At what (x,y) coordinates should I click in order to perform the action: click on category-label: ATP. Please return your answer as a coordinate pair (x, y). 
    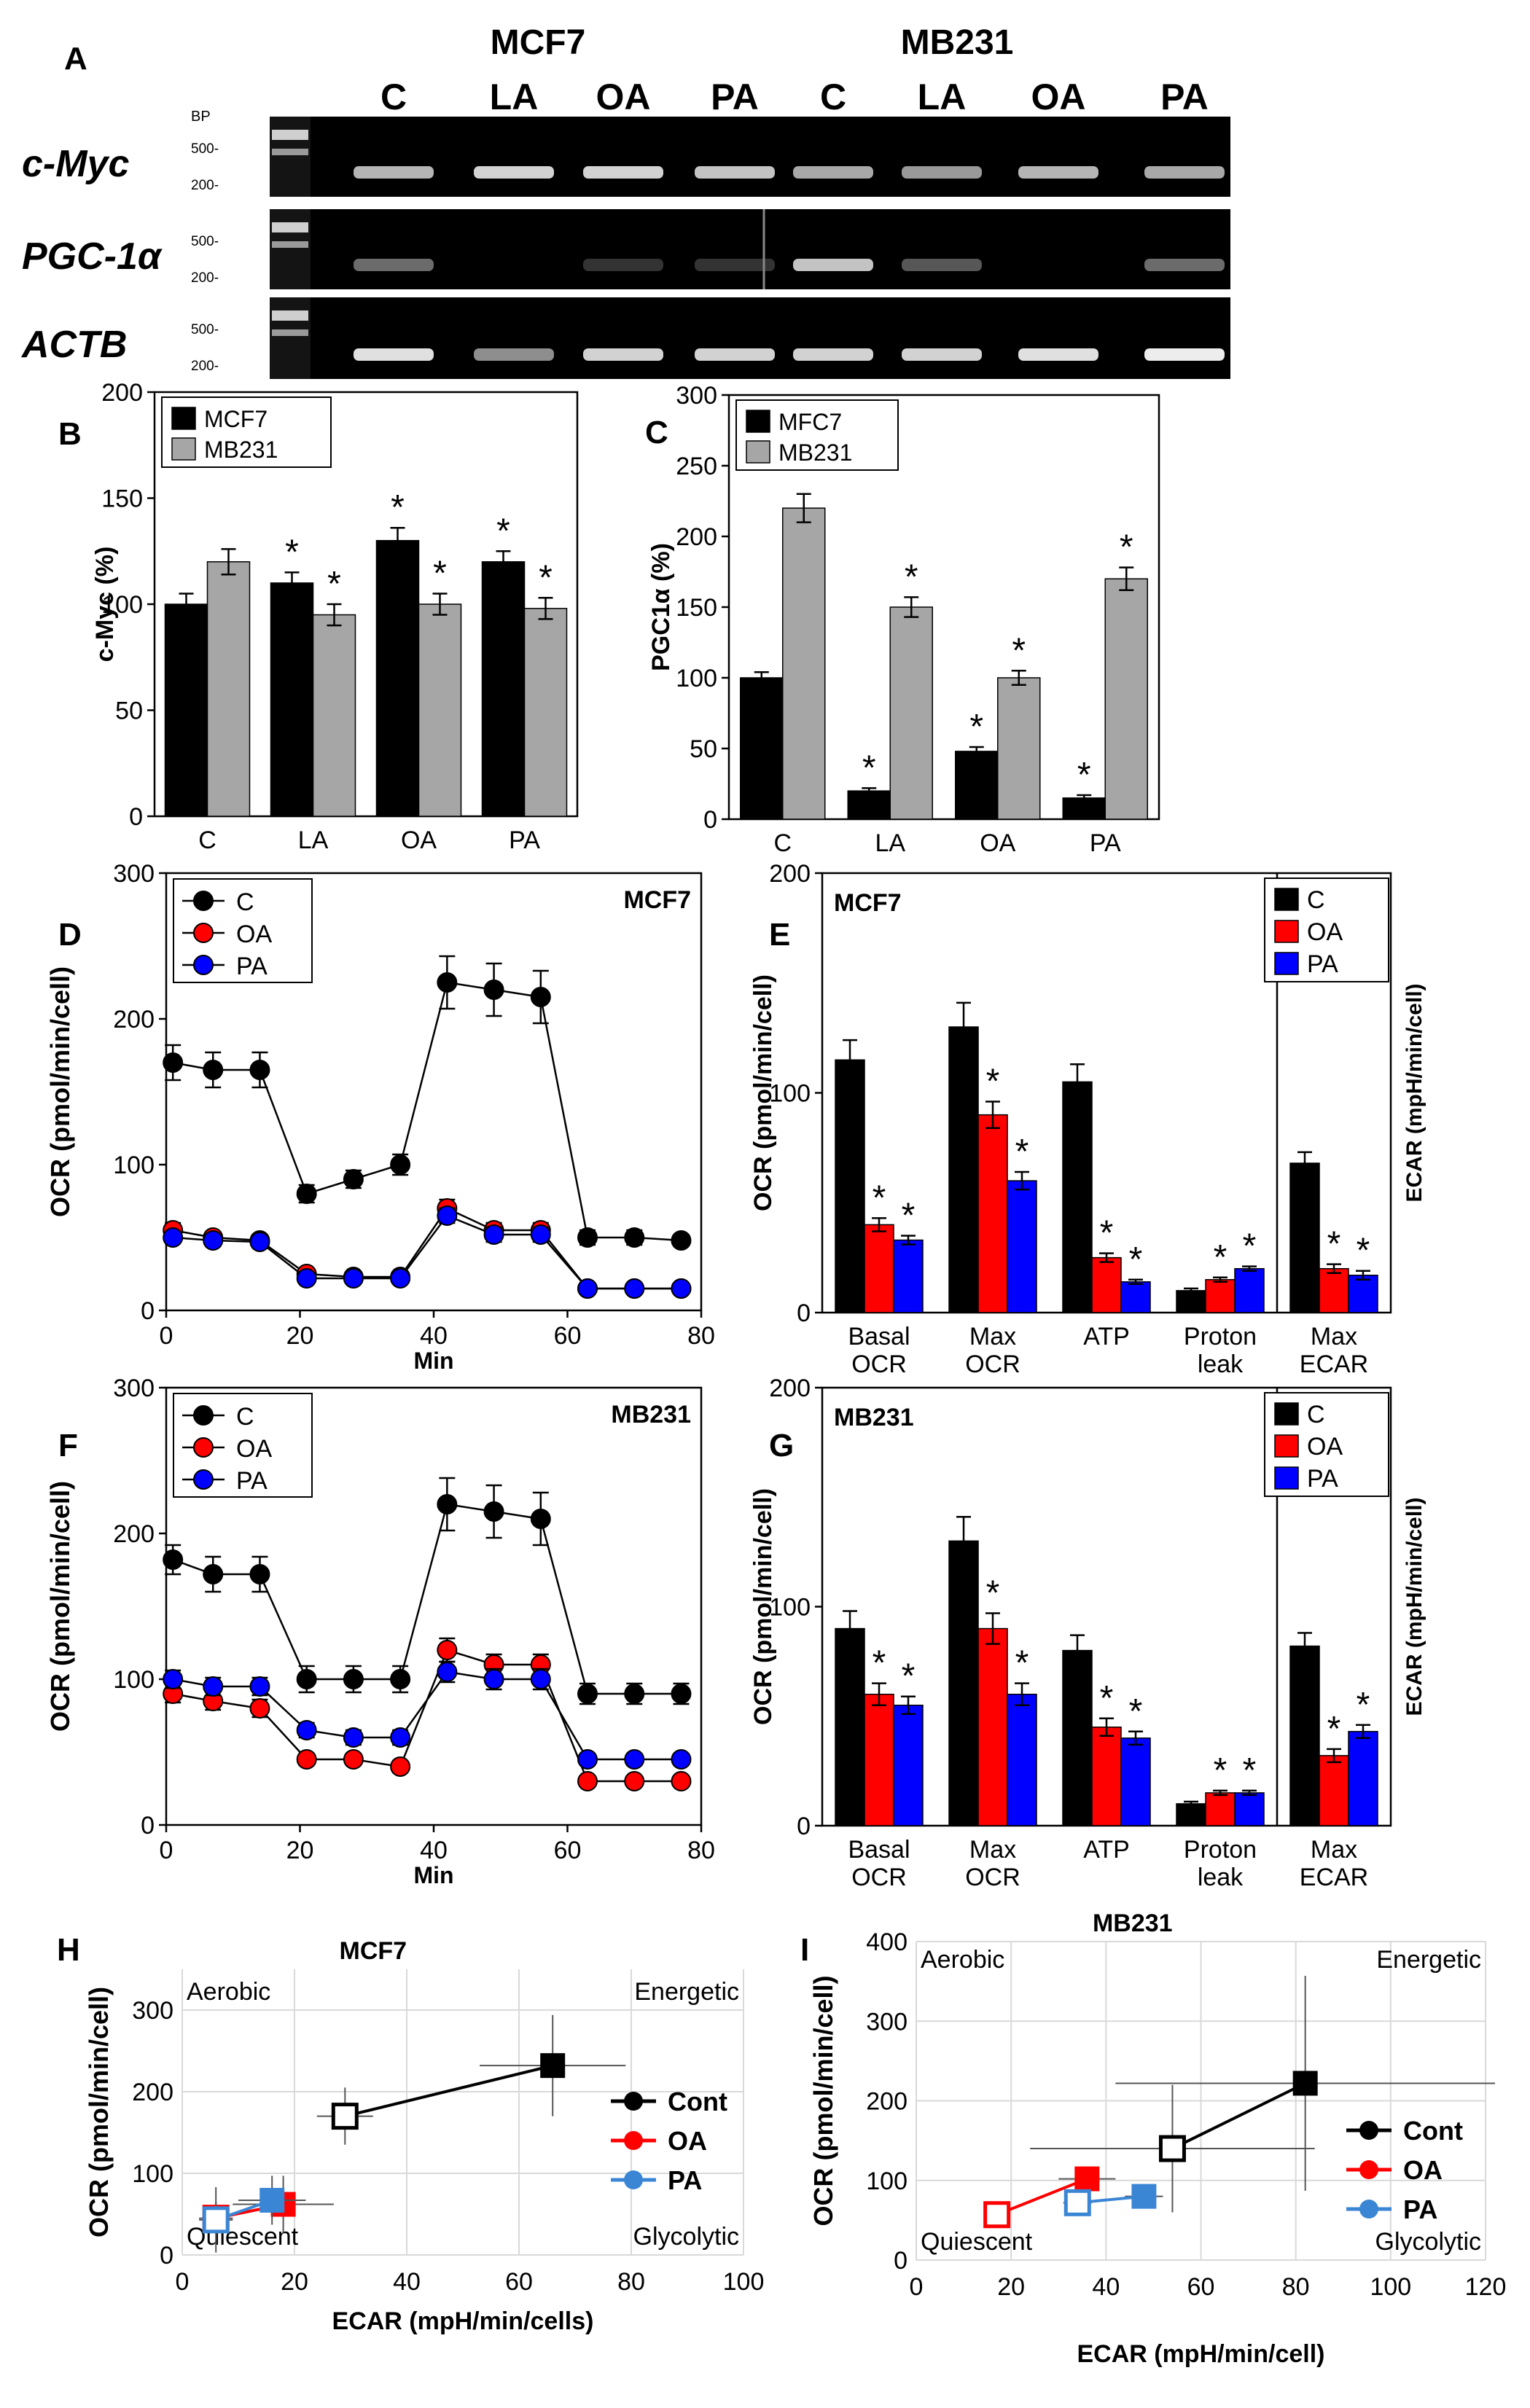
    Looking at the image, I should click on (1107, 1336).